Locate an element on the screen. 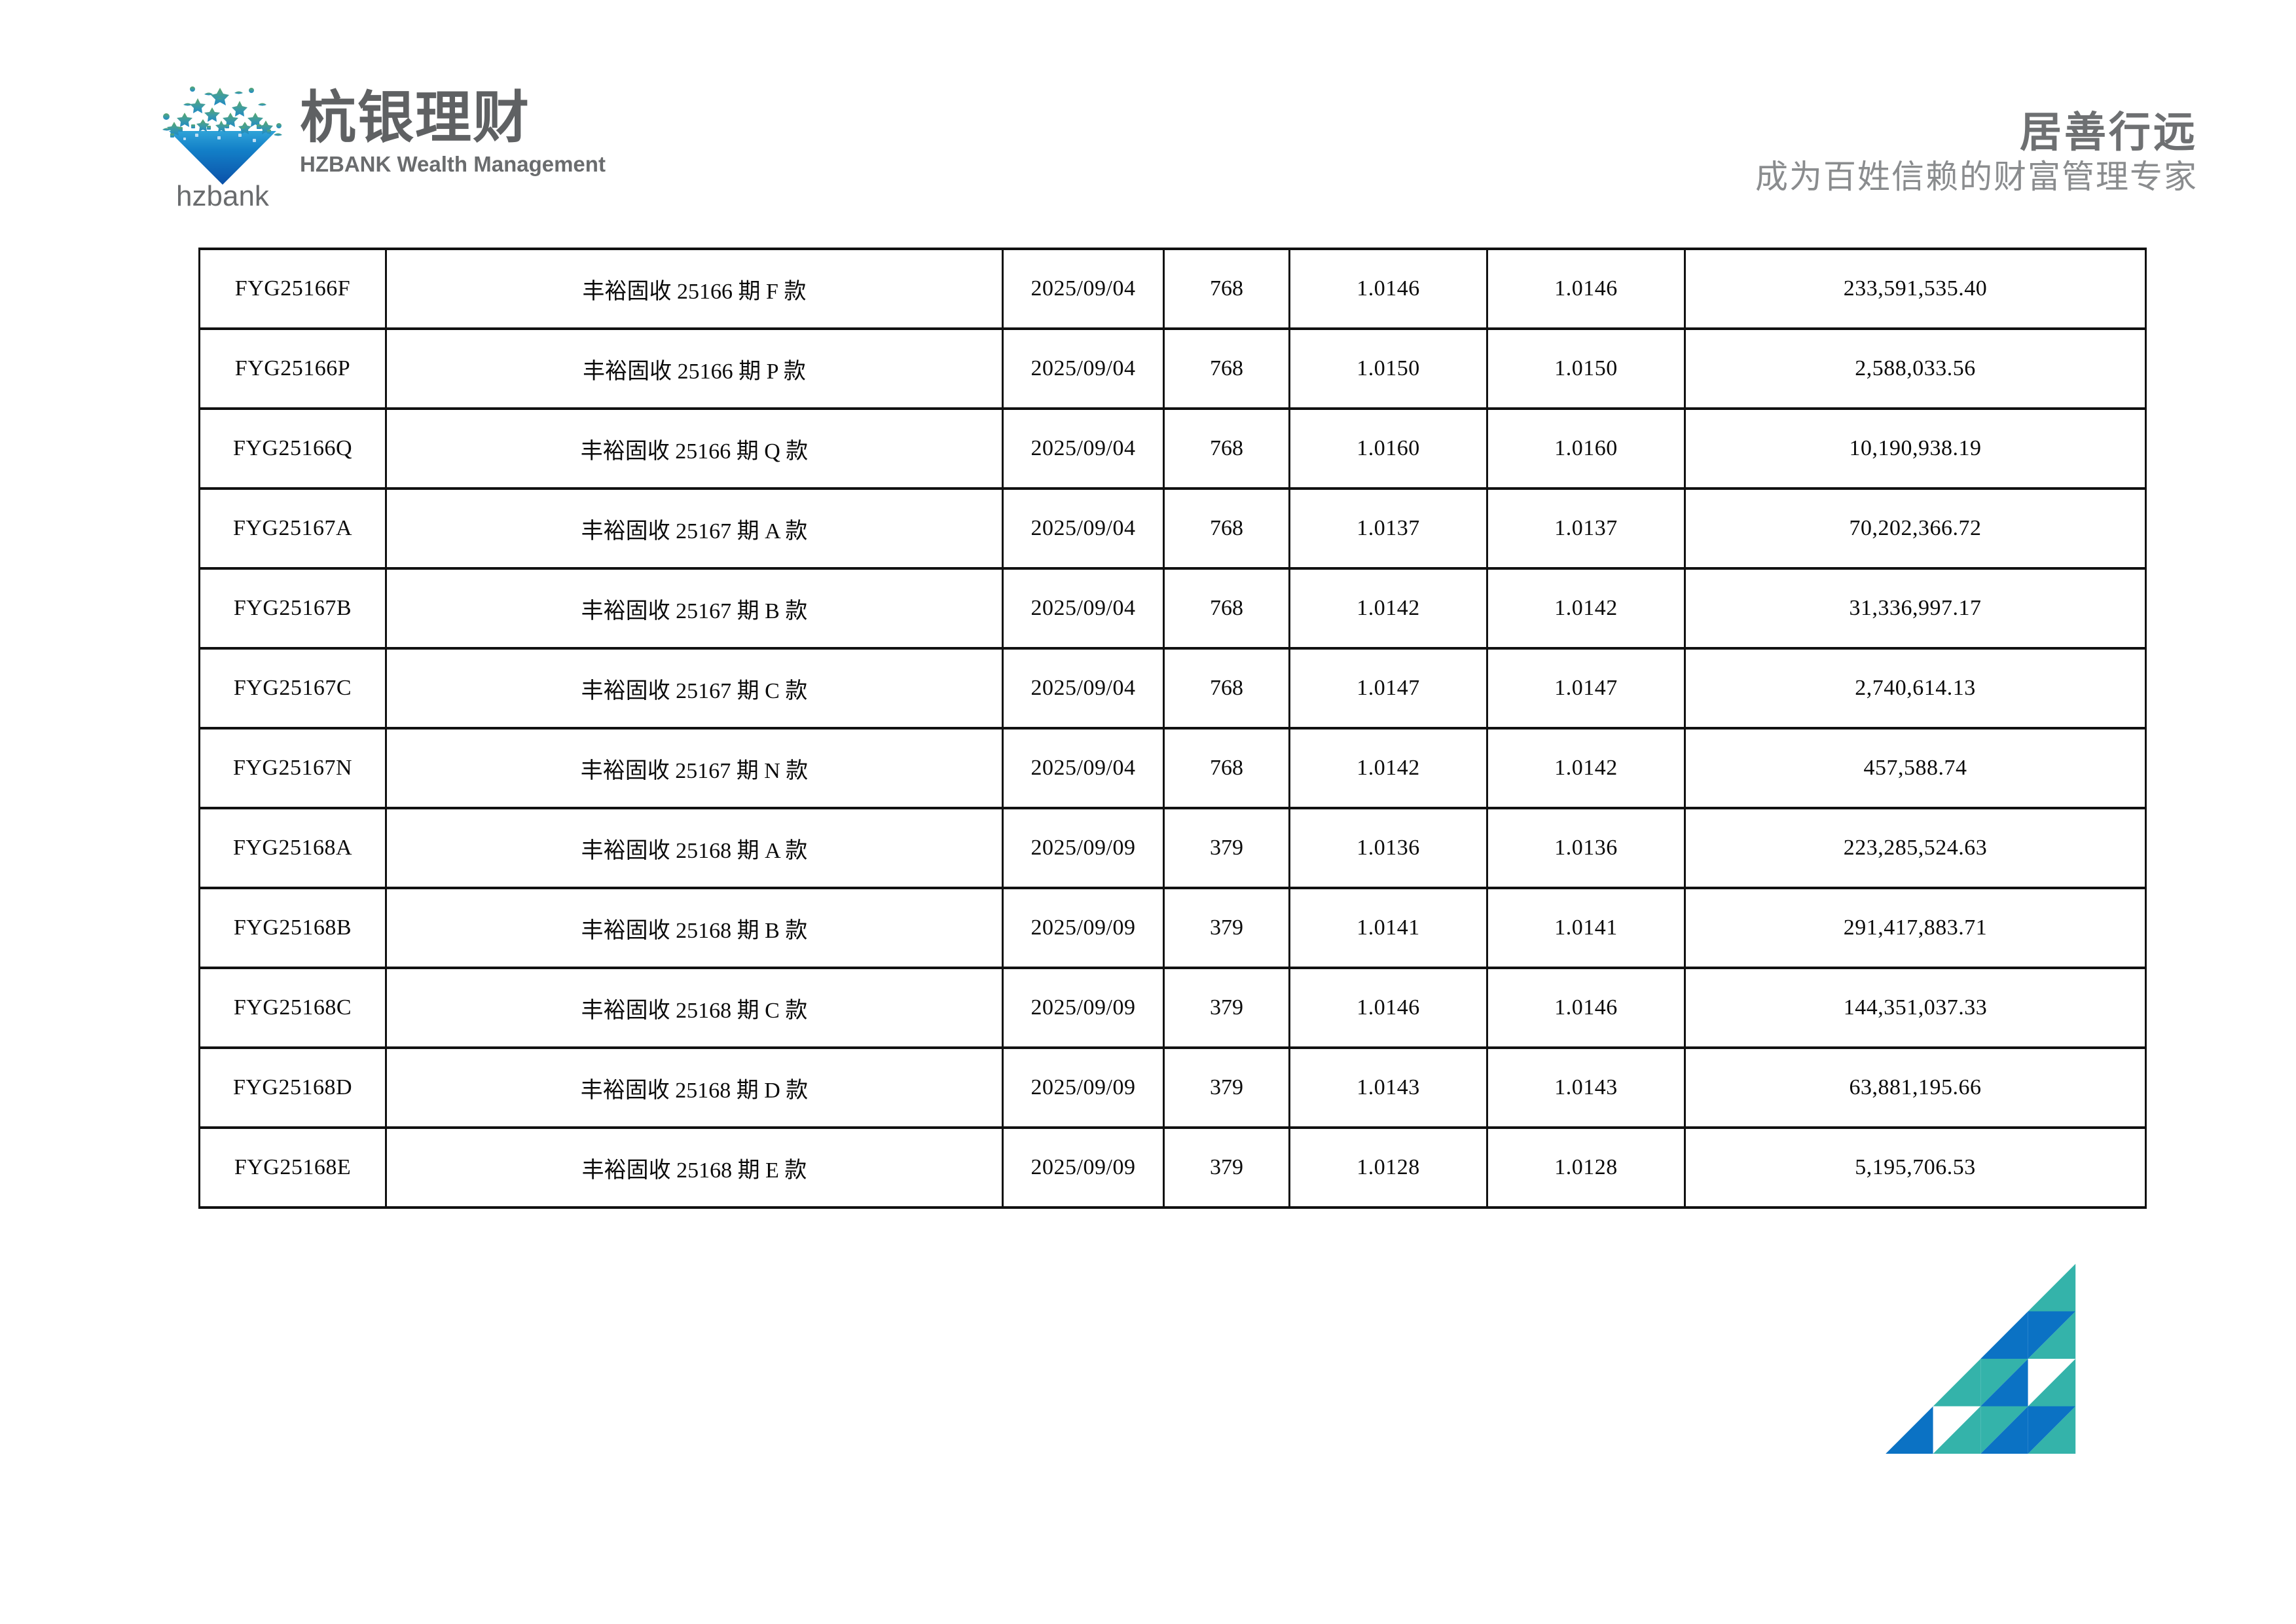  cell-product-code: FYG25168E is located at coordinates (292, 1167).